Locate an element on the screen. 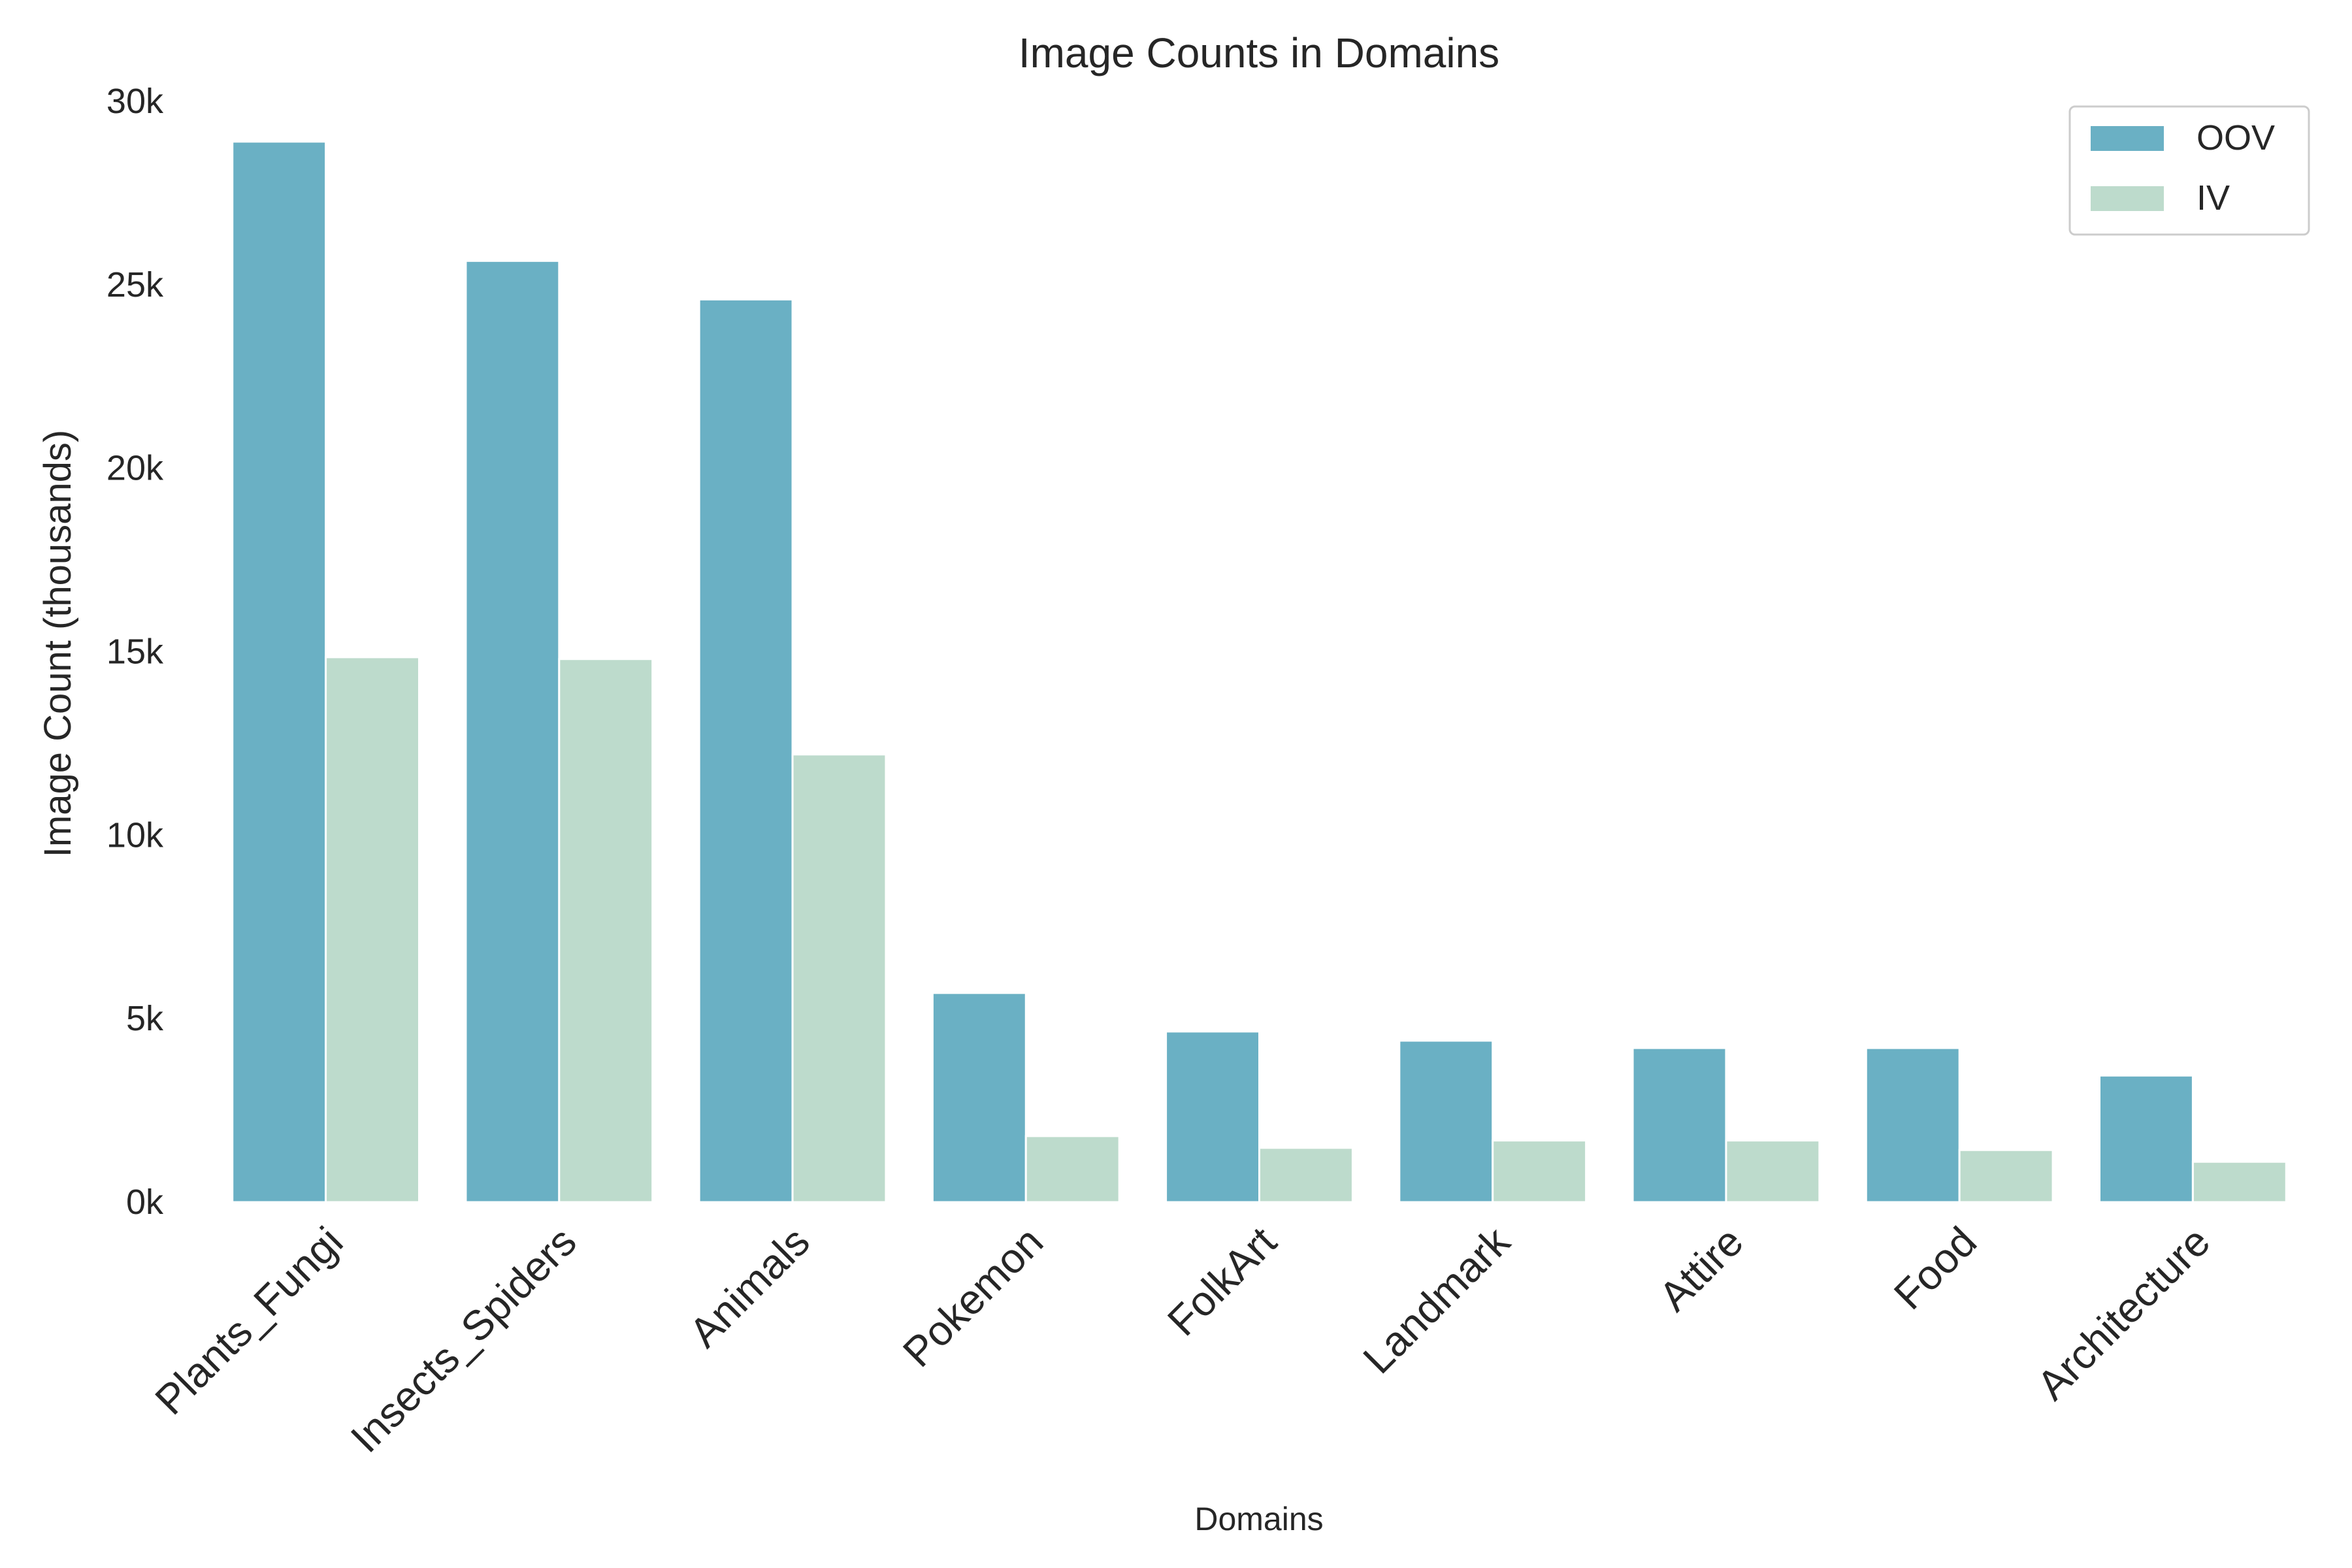  bar-oov-landmark is located at coordinates (1446, 1121).